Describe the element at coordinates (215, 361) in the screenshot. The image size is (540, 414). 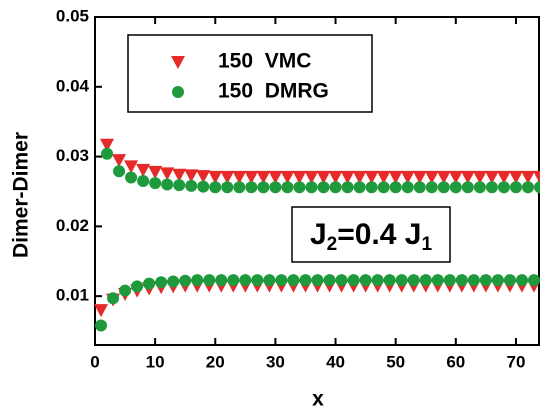
I see `x-tick-label: 20` at that location.